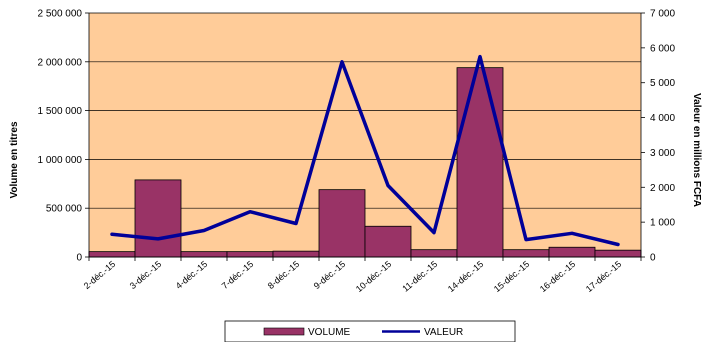 The height and width of the screenshot is (342, 705). What do you see at coordinates (14, 159) in the screenshot?
I see `left-axis-title: Volume en titres` at bounding box center [14, 159].